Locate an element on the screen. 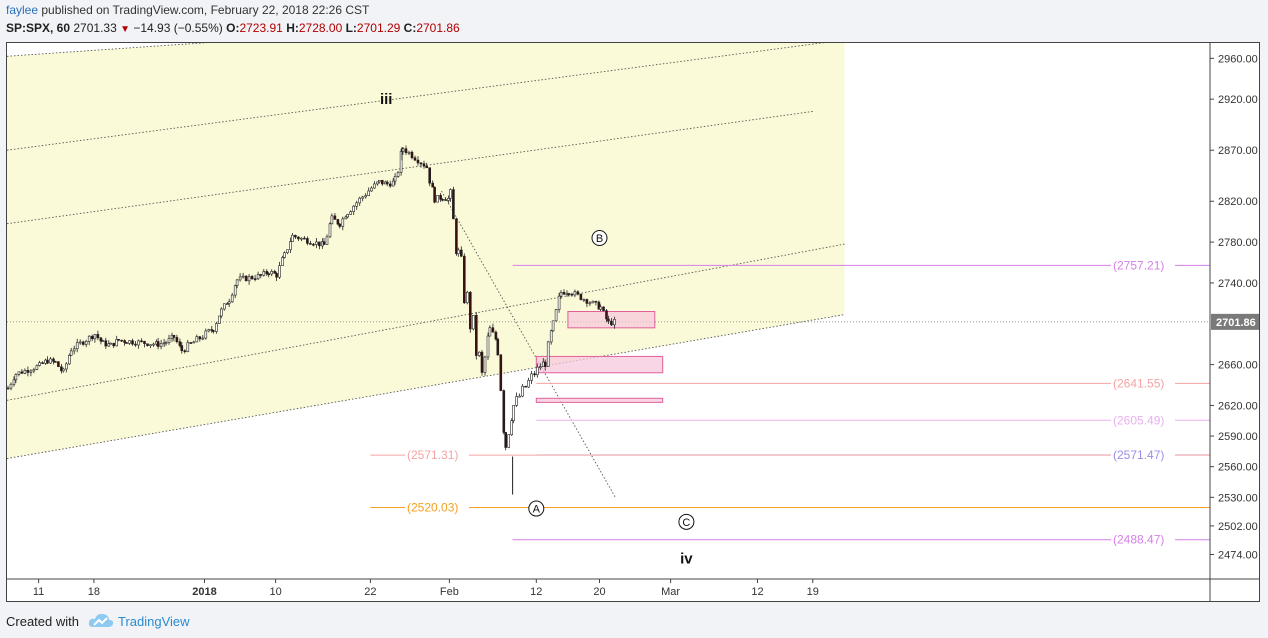 This screenshot has width=1268, height=638. price-tick-label: 2530.00 is located at coordinates (1238, 498).